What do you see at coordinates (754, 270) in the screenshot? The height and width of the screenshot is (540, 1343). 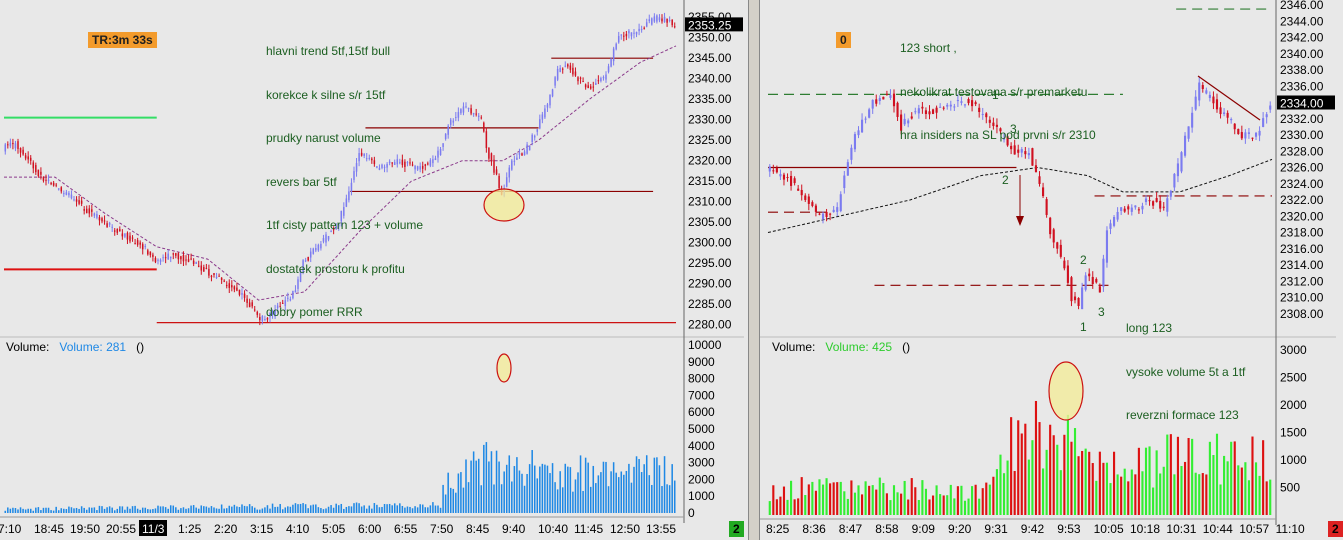 I see `panel-divider` at bounding box center [754, 270].